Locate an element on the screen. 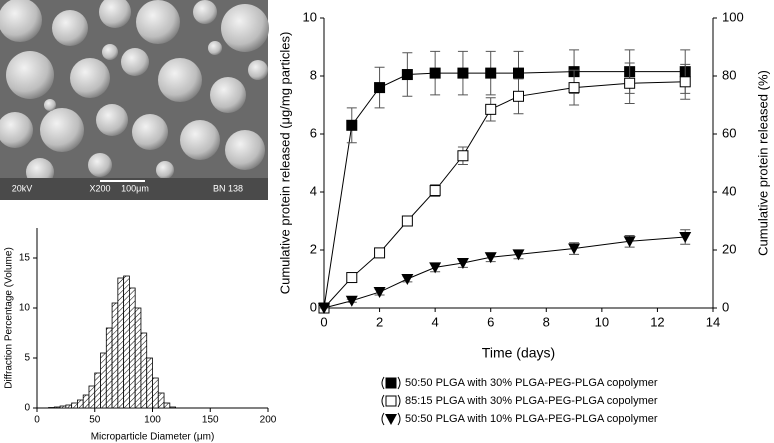 The height and width of the screenshot is (443, 774). sem-label: BN 138 is located at coordinates (228, 188).